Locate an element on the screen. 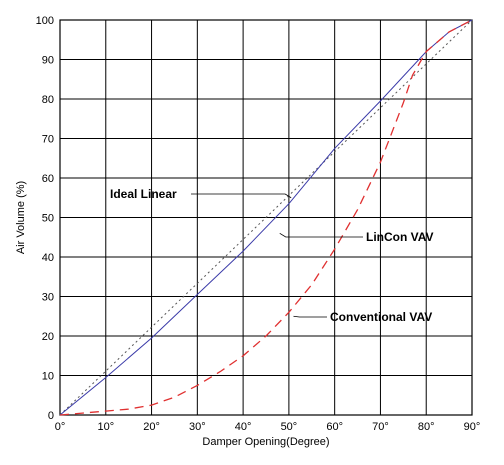  y-axis-title: Air Volume (%) is located at coordinates (21, 217).